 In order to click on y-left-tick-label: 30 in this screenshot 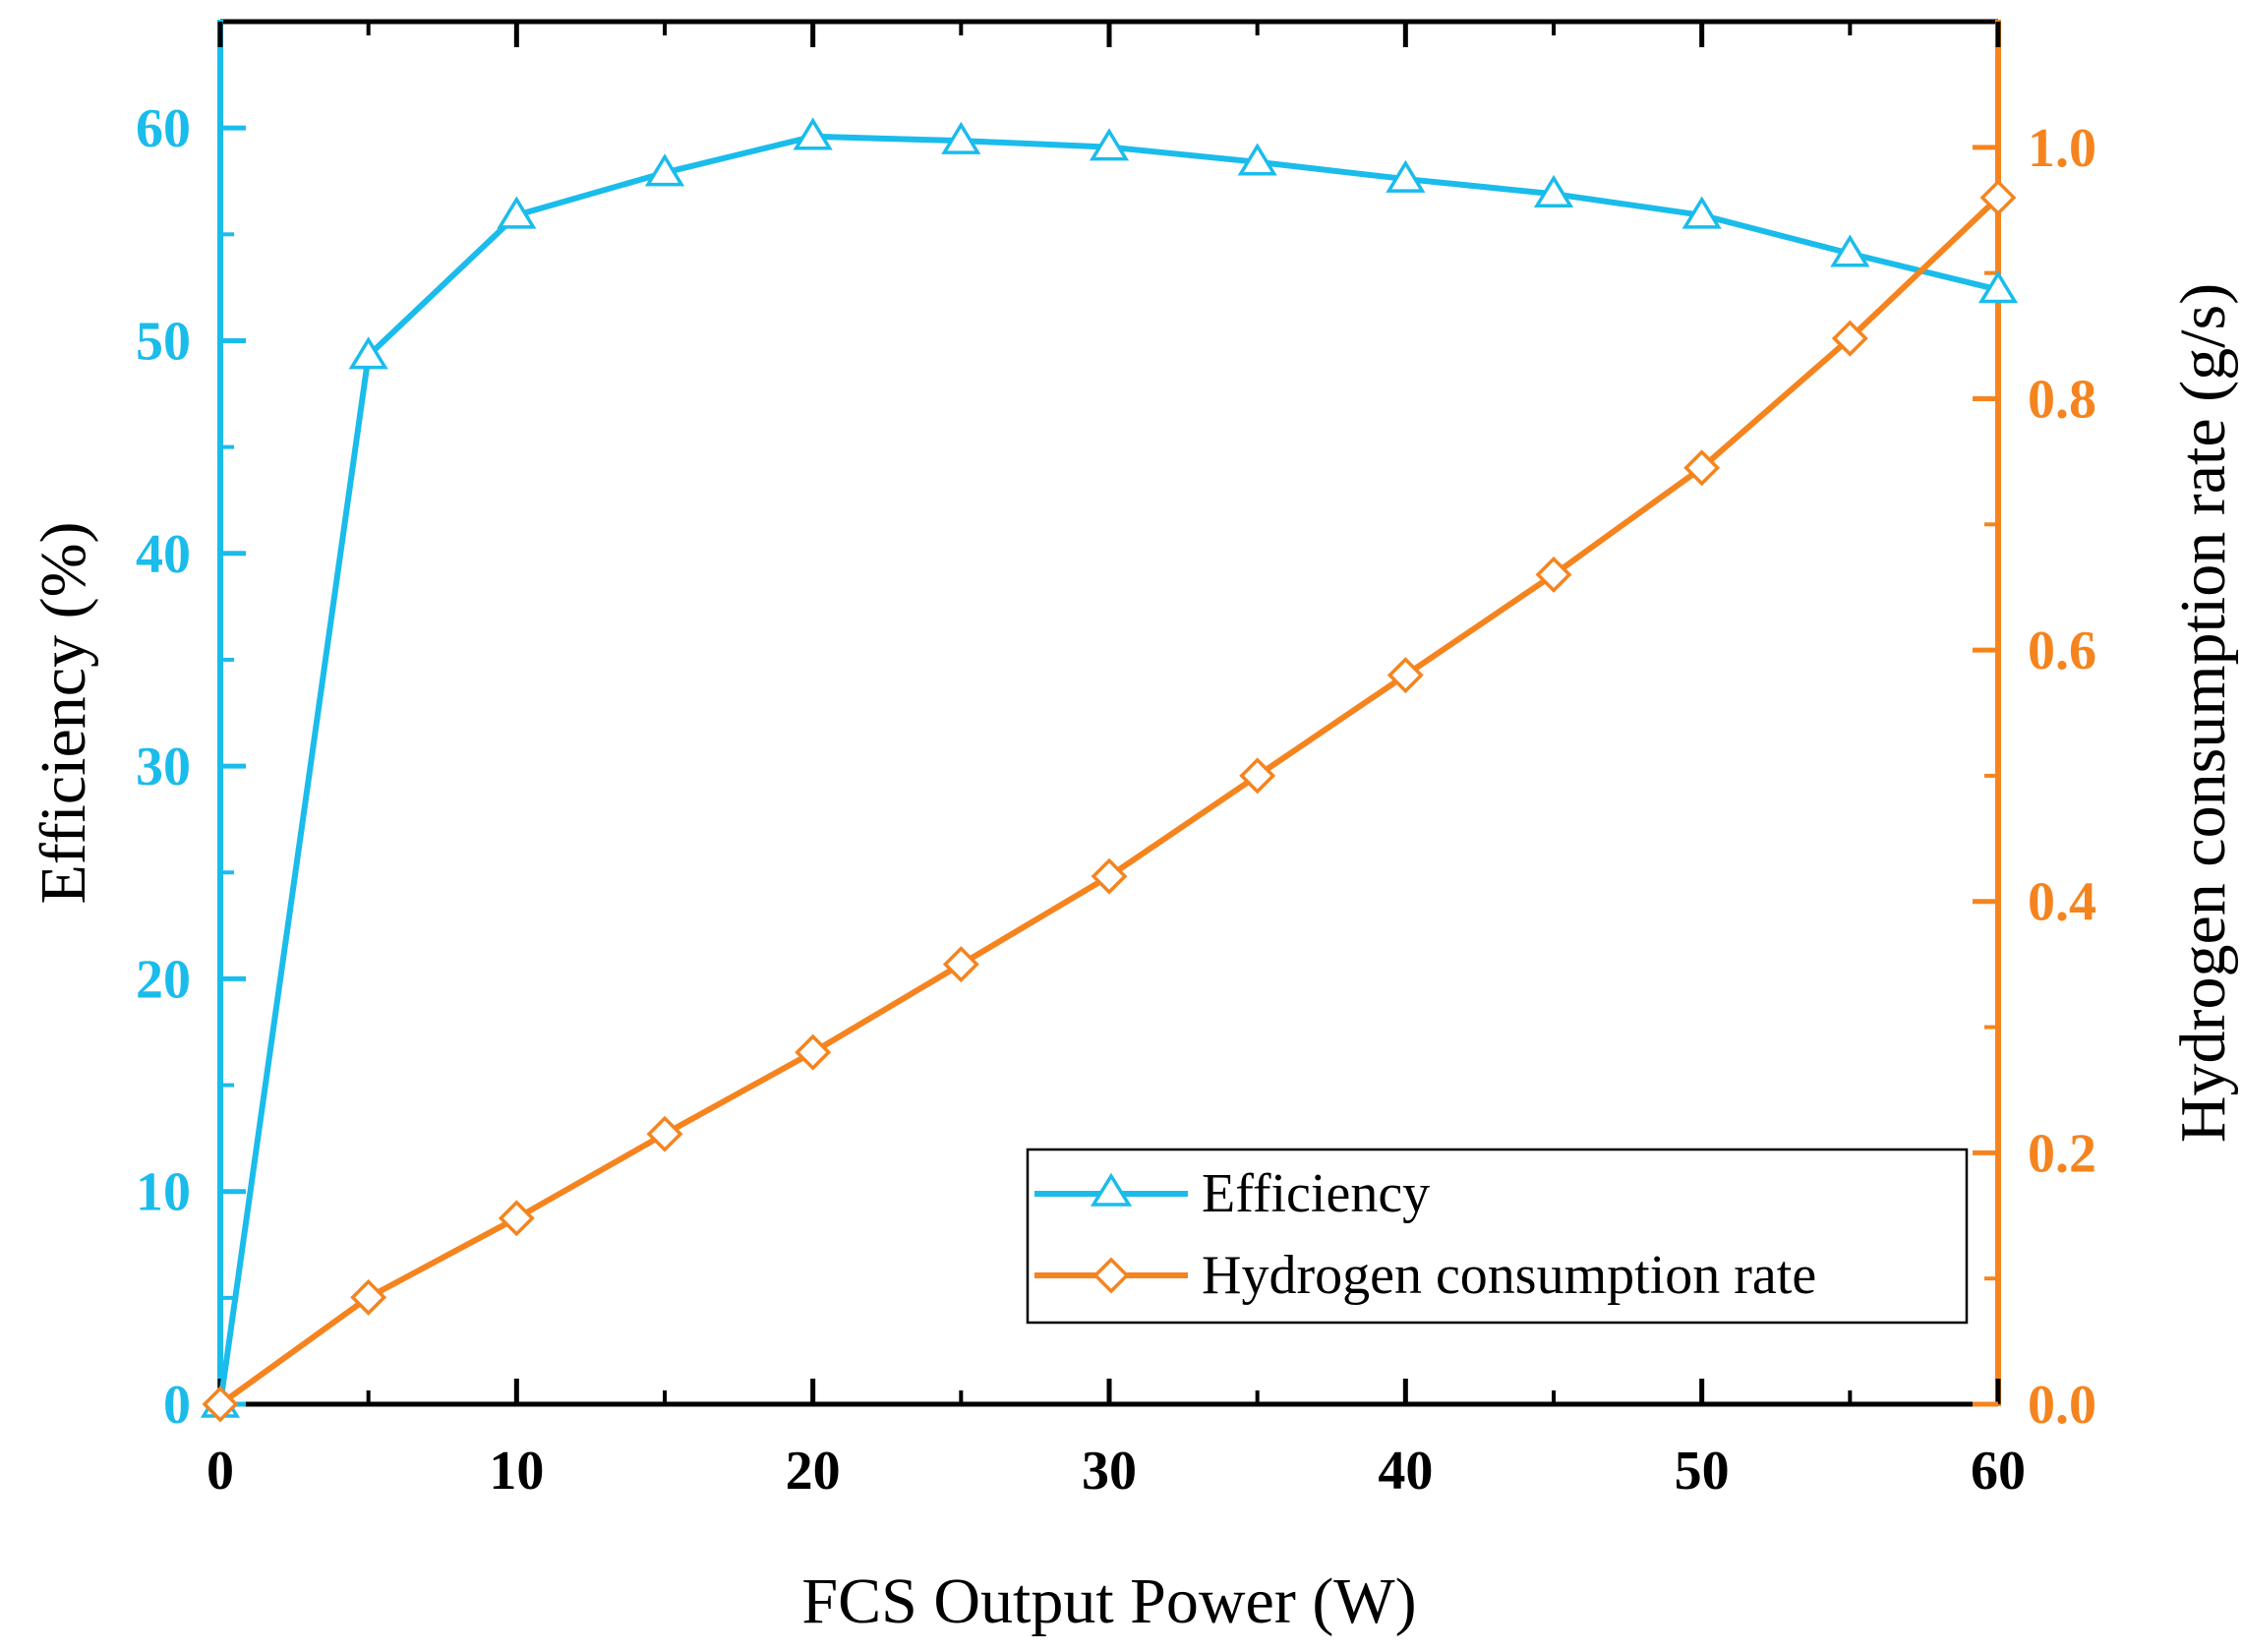, I will do `click(163, 767)`.